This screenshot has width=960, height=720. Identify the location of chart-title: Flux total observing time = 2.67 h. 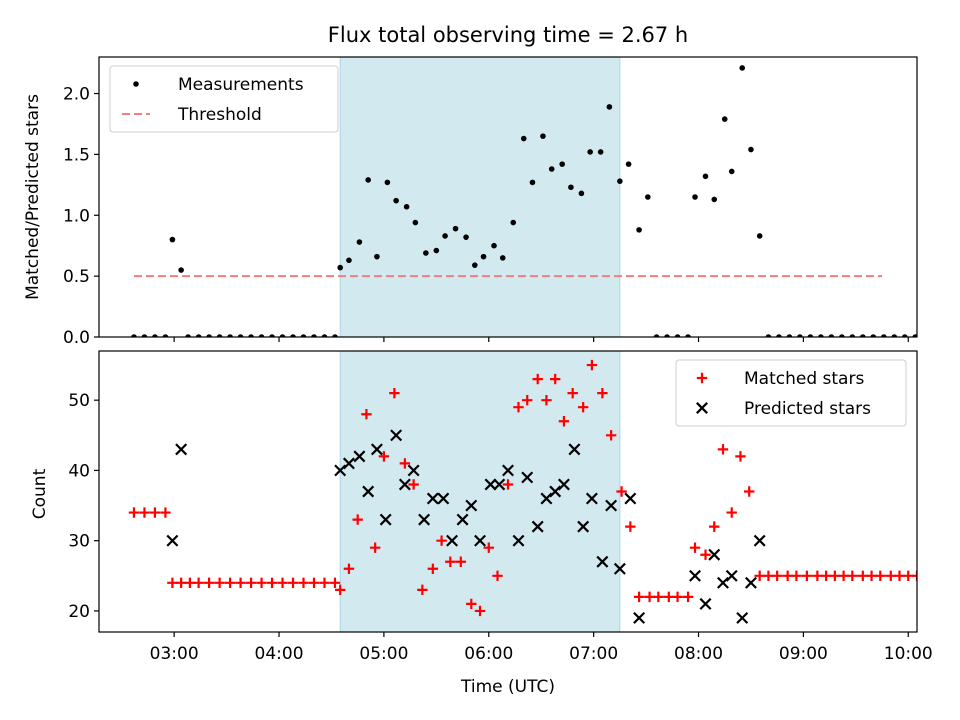
(508, 35).